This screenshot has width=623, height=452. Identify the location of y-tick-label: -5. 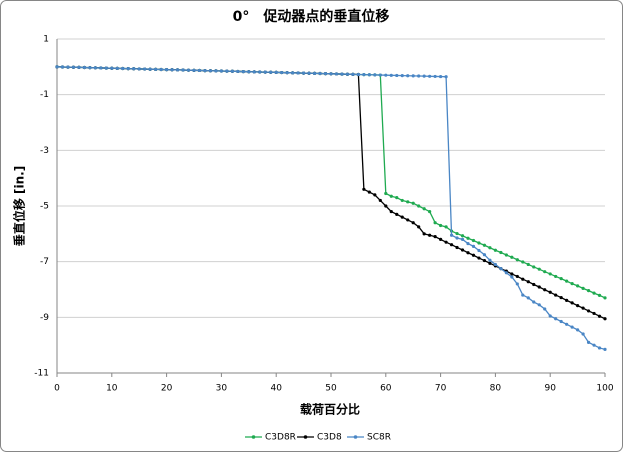
(44, 207).